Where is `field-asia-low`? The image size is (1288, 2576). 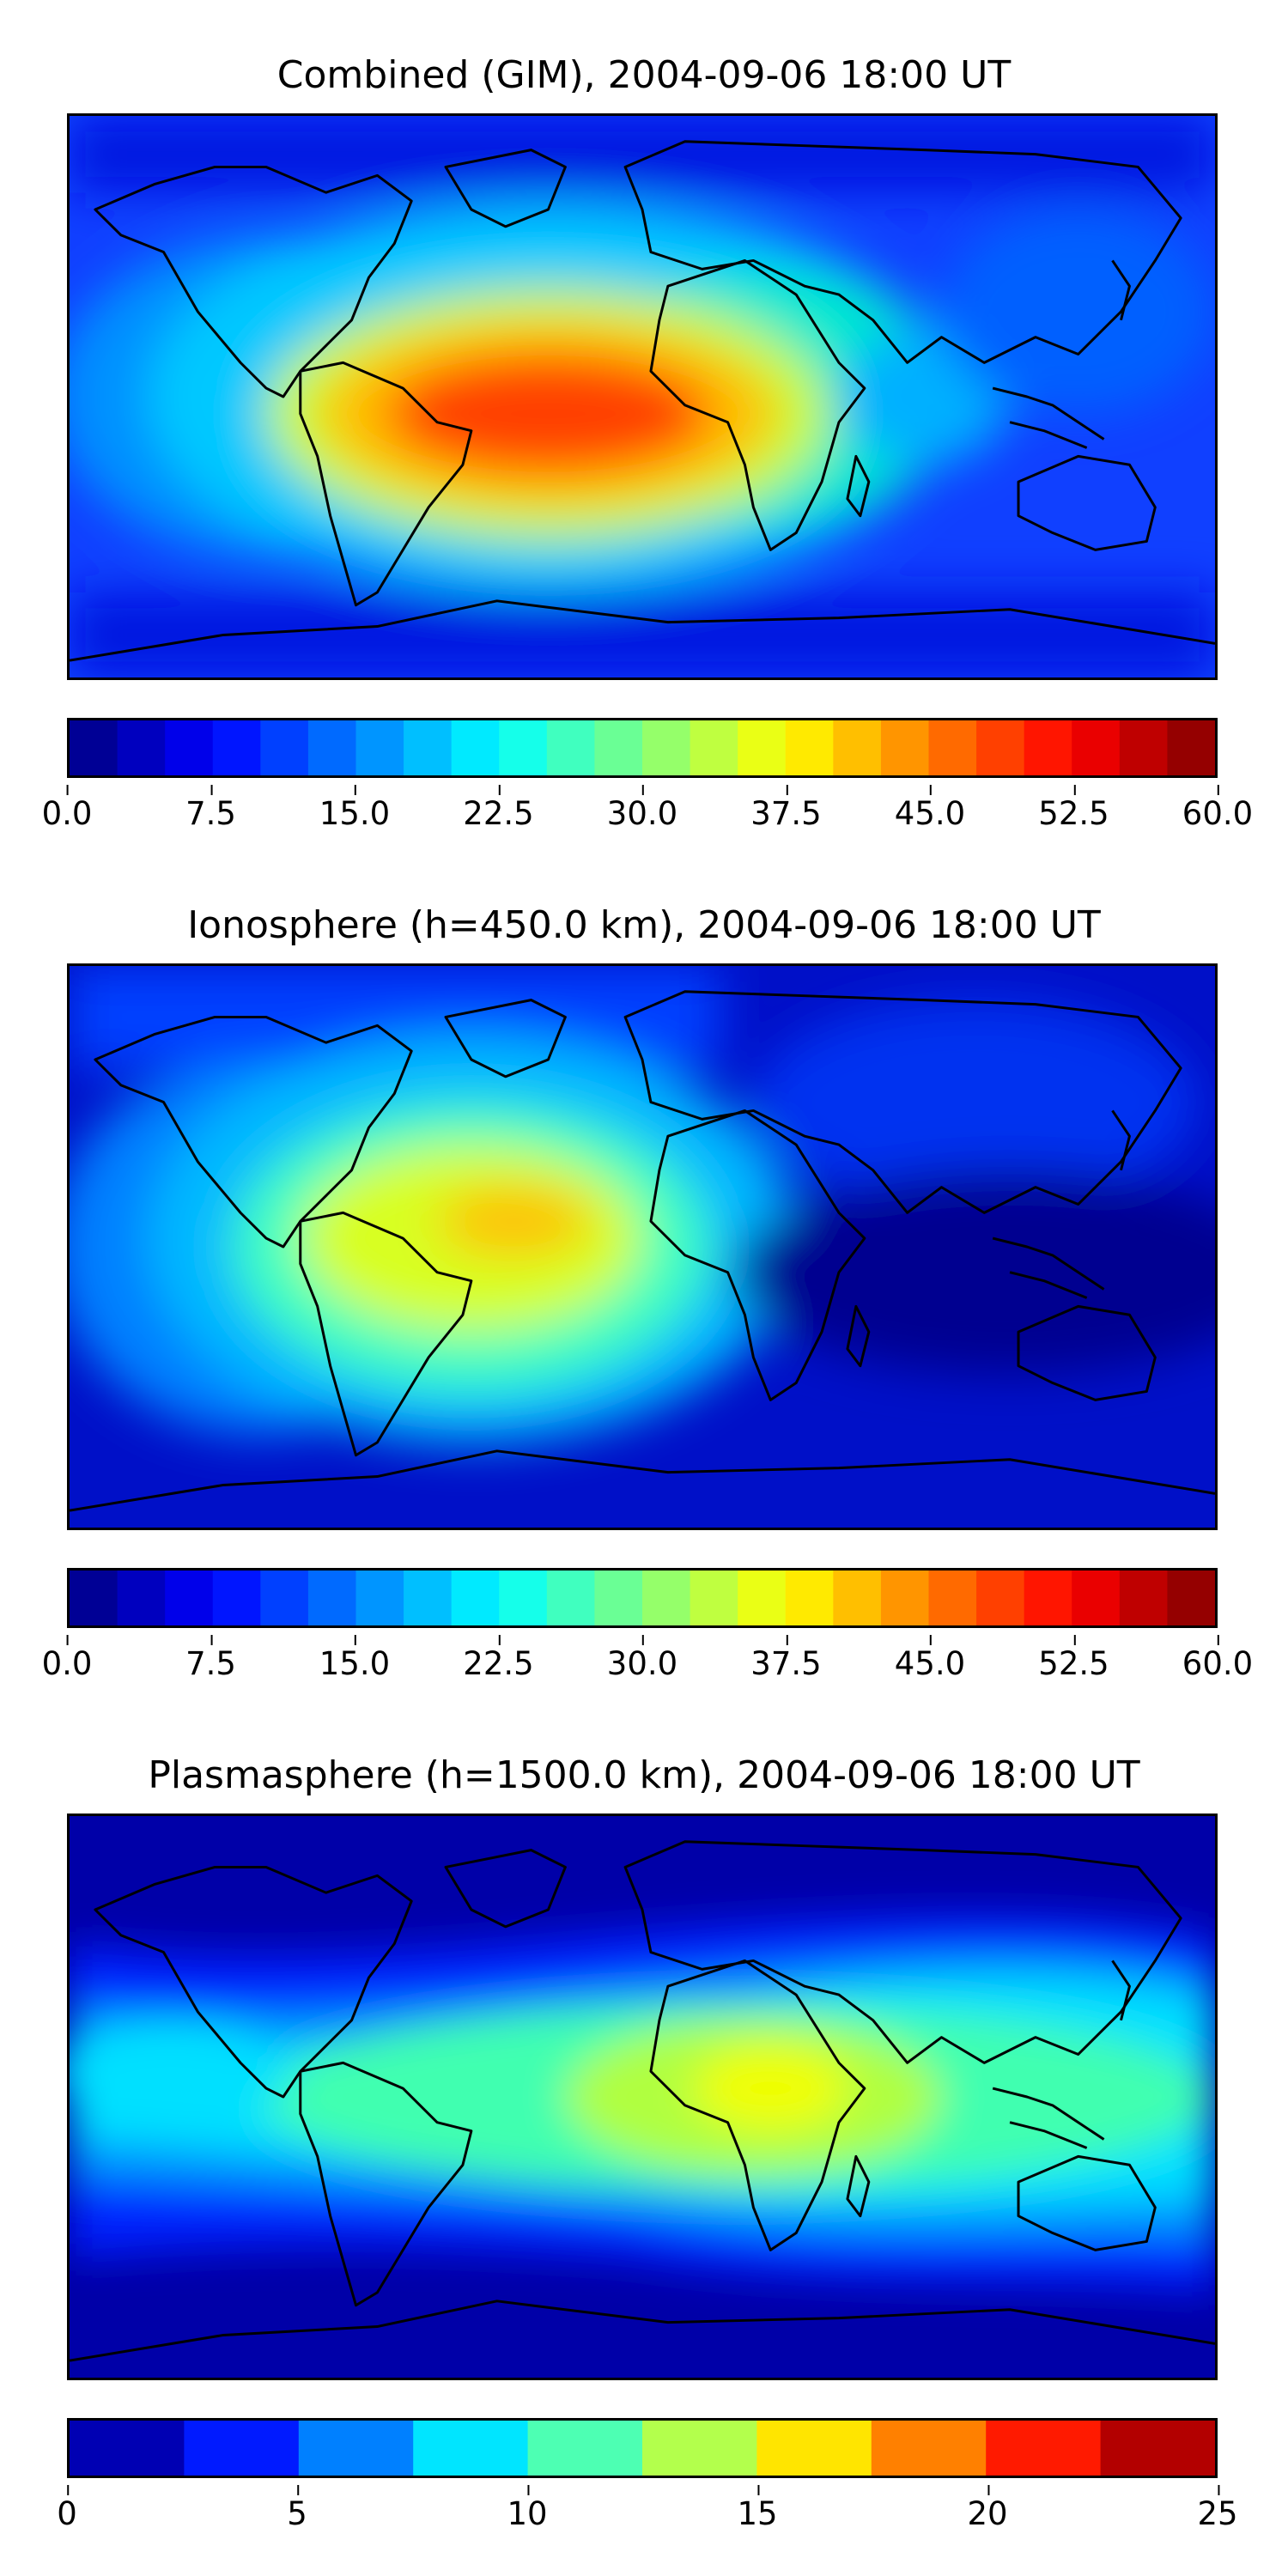
field-asia-low is located at coordinates (1078, 312).